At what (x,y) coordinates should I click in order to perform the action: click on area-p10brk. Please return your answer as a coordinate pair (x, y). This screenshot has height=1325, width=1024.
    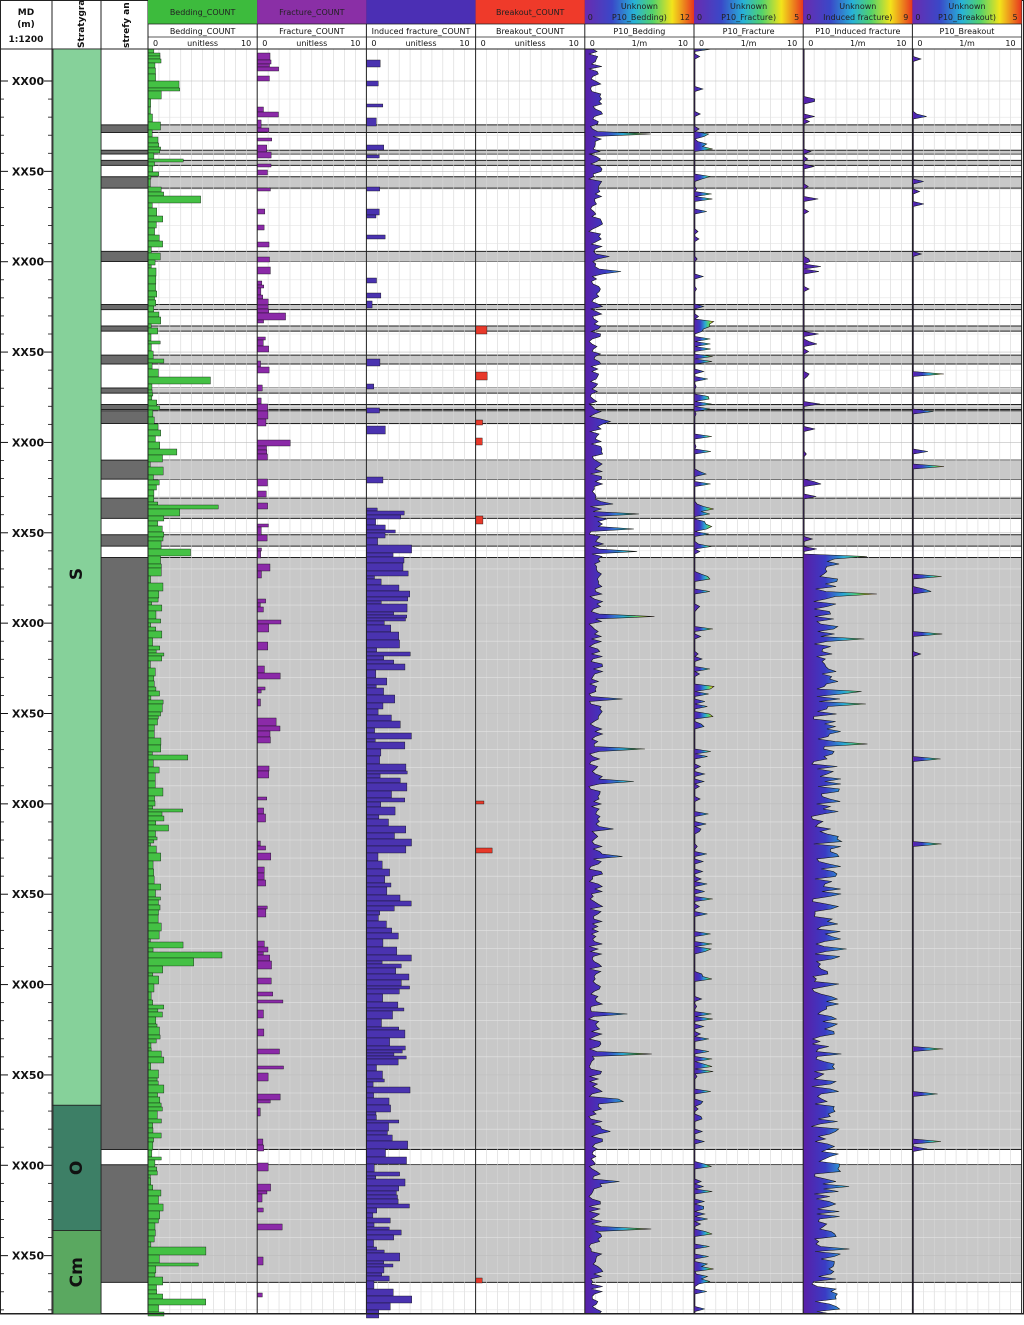
    Looking at the image, I should click on (928, 681).